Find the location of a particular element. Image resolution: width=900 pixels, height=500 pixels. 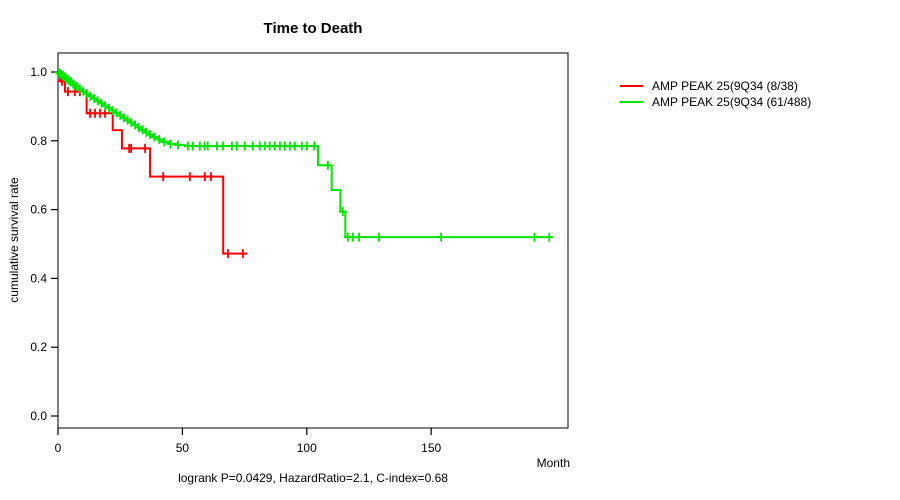

legend-item-red: AMP PEAK 25(9Q34 (8/38) is located at coordinates (715, 85).